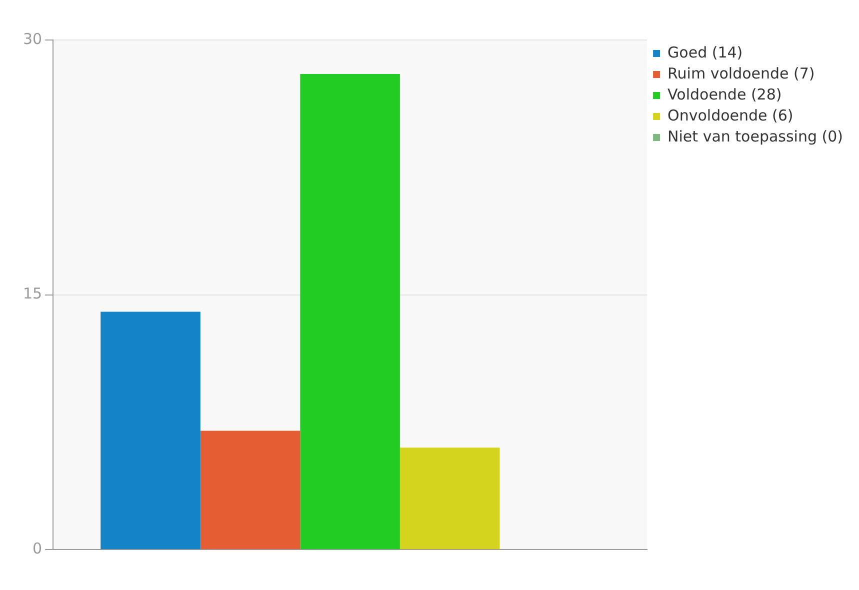 This screenshot has height=590, width=859. I want to click on legend-label: Ruim voldoende (7), so click(741, 73).